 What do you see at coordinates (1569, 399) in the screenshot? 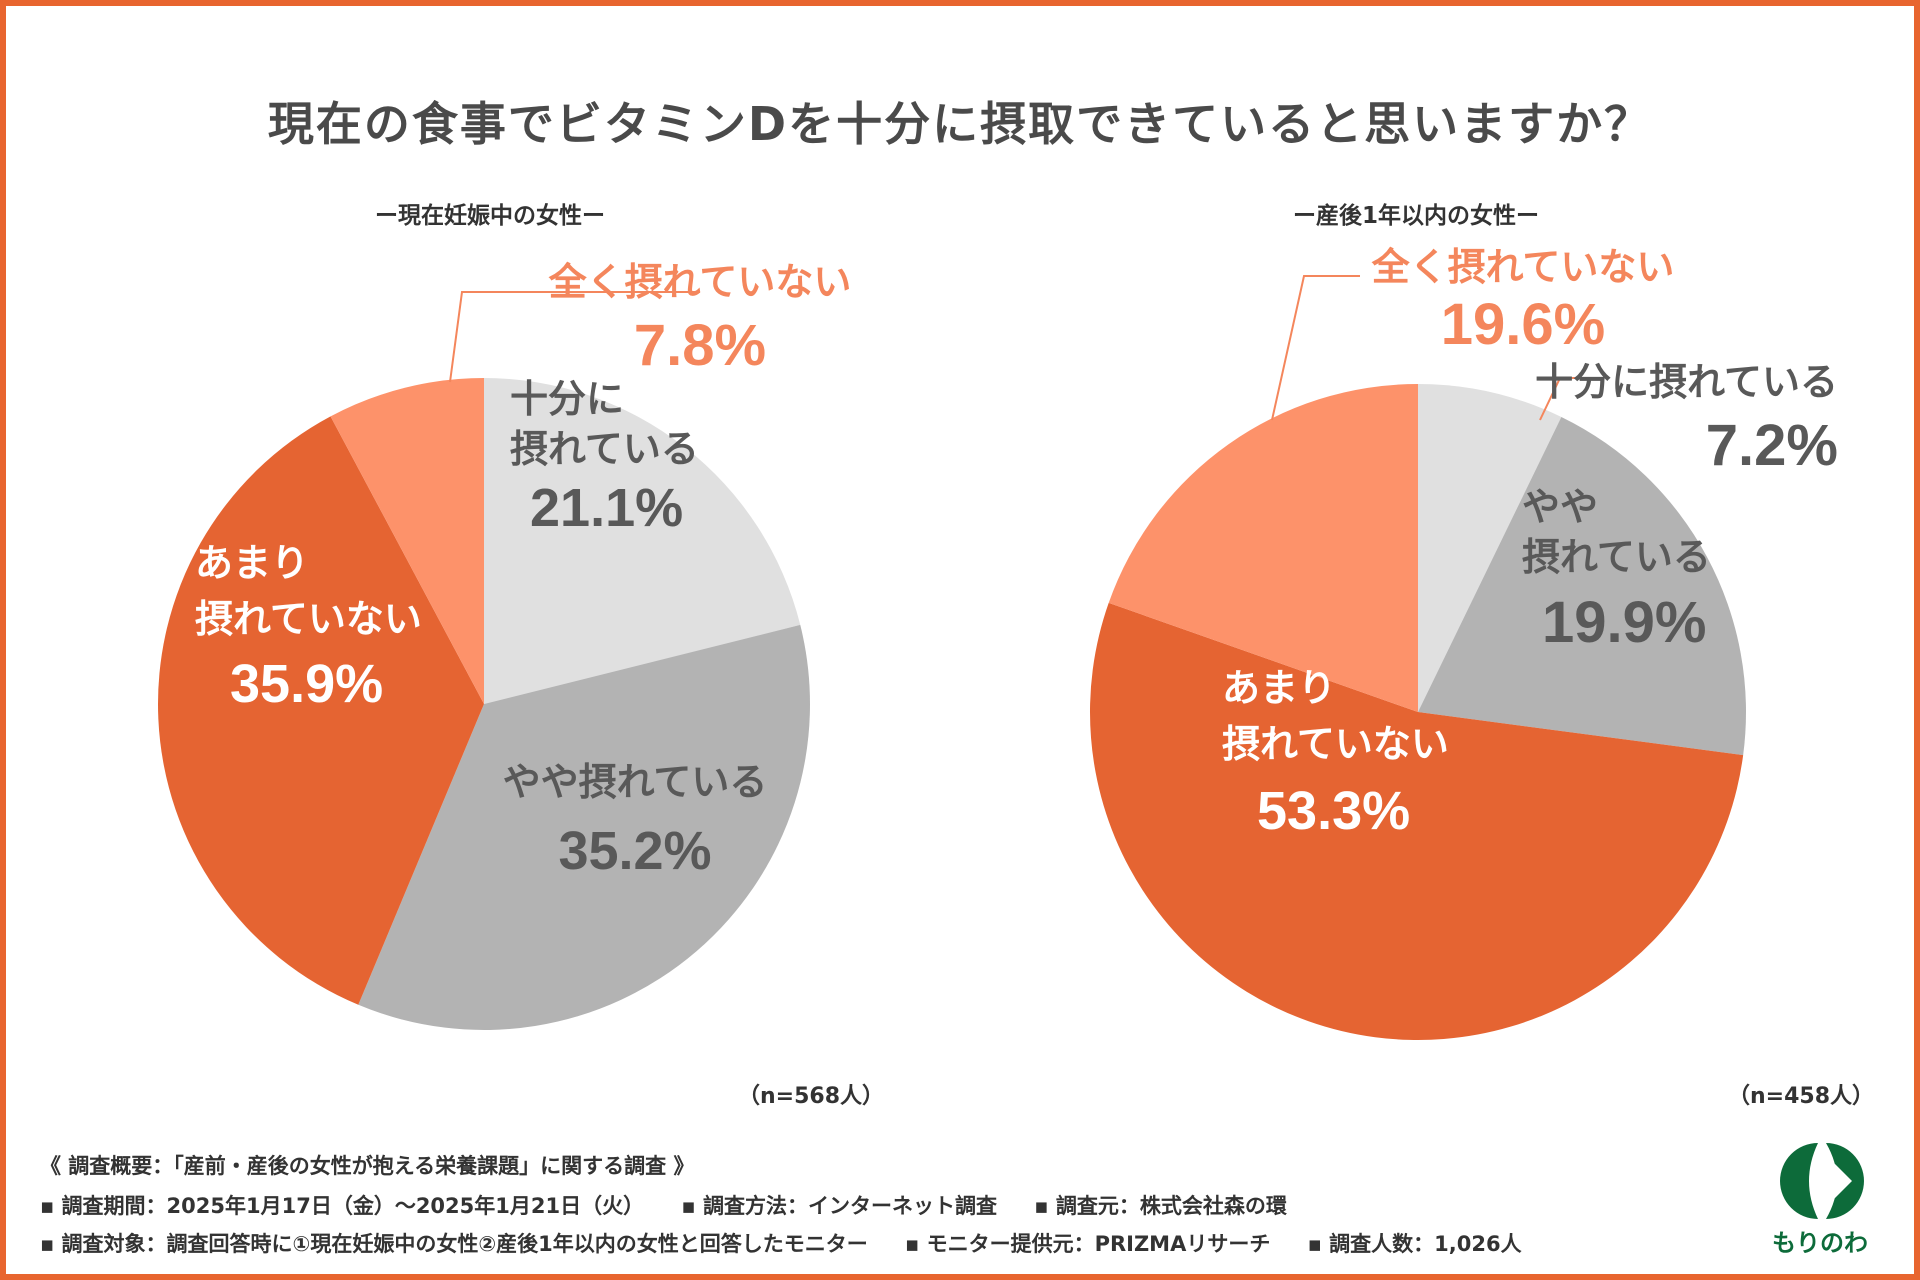
I see `leader-line-sufficient` at bounding box center [1569, 399].